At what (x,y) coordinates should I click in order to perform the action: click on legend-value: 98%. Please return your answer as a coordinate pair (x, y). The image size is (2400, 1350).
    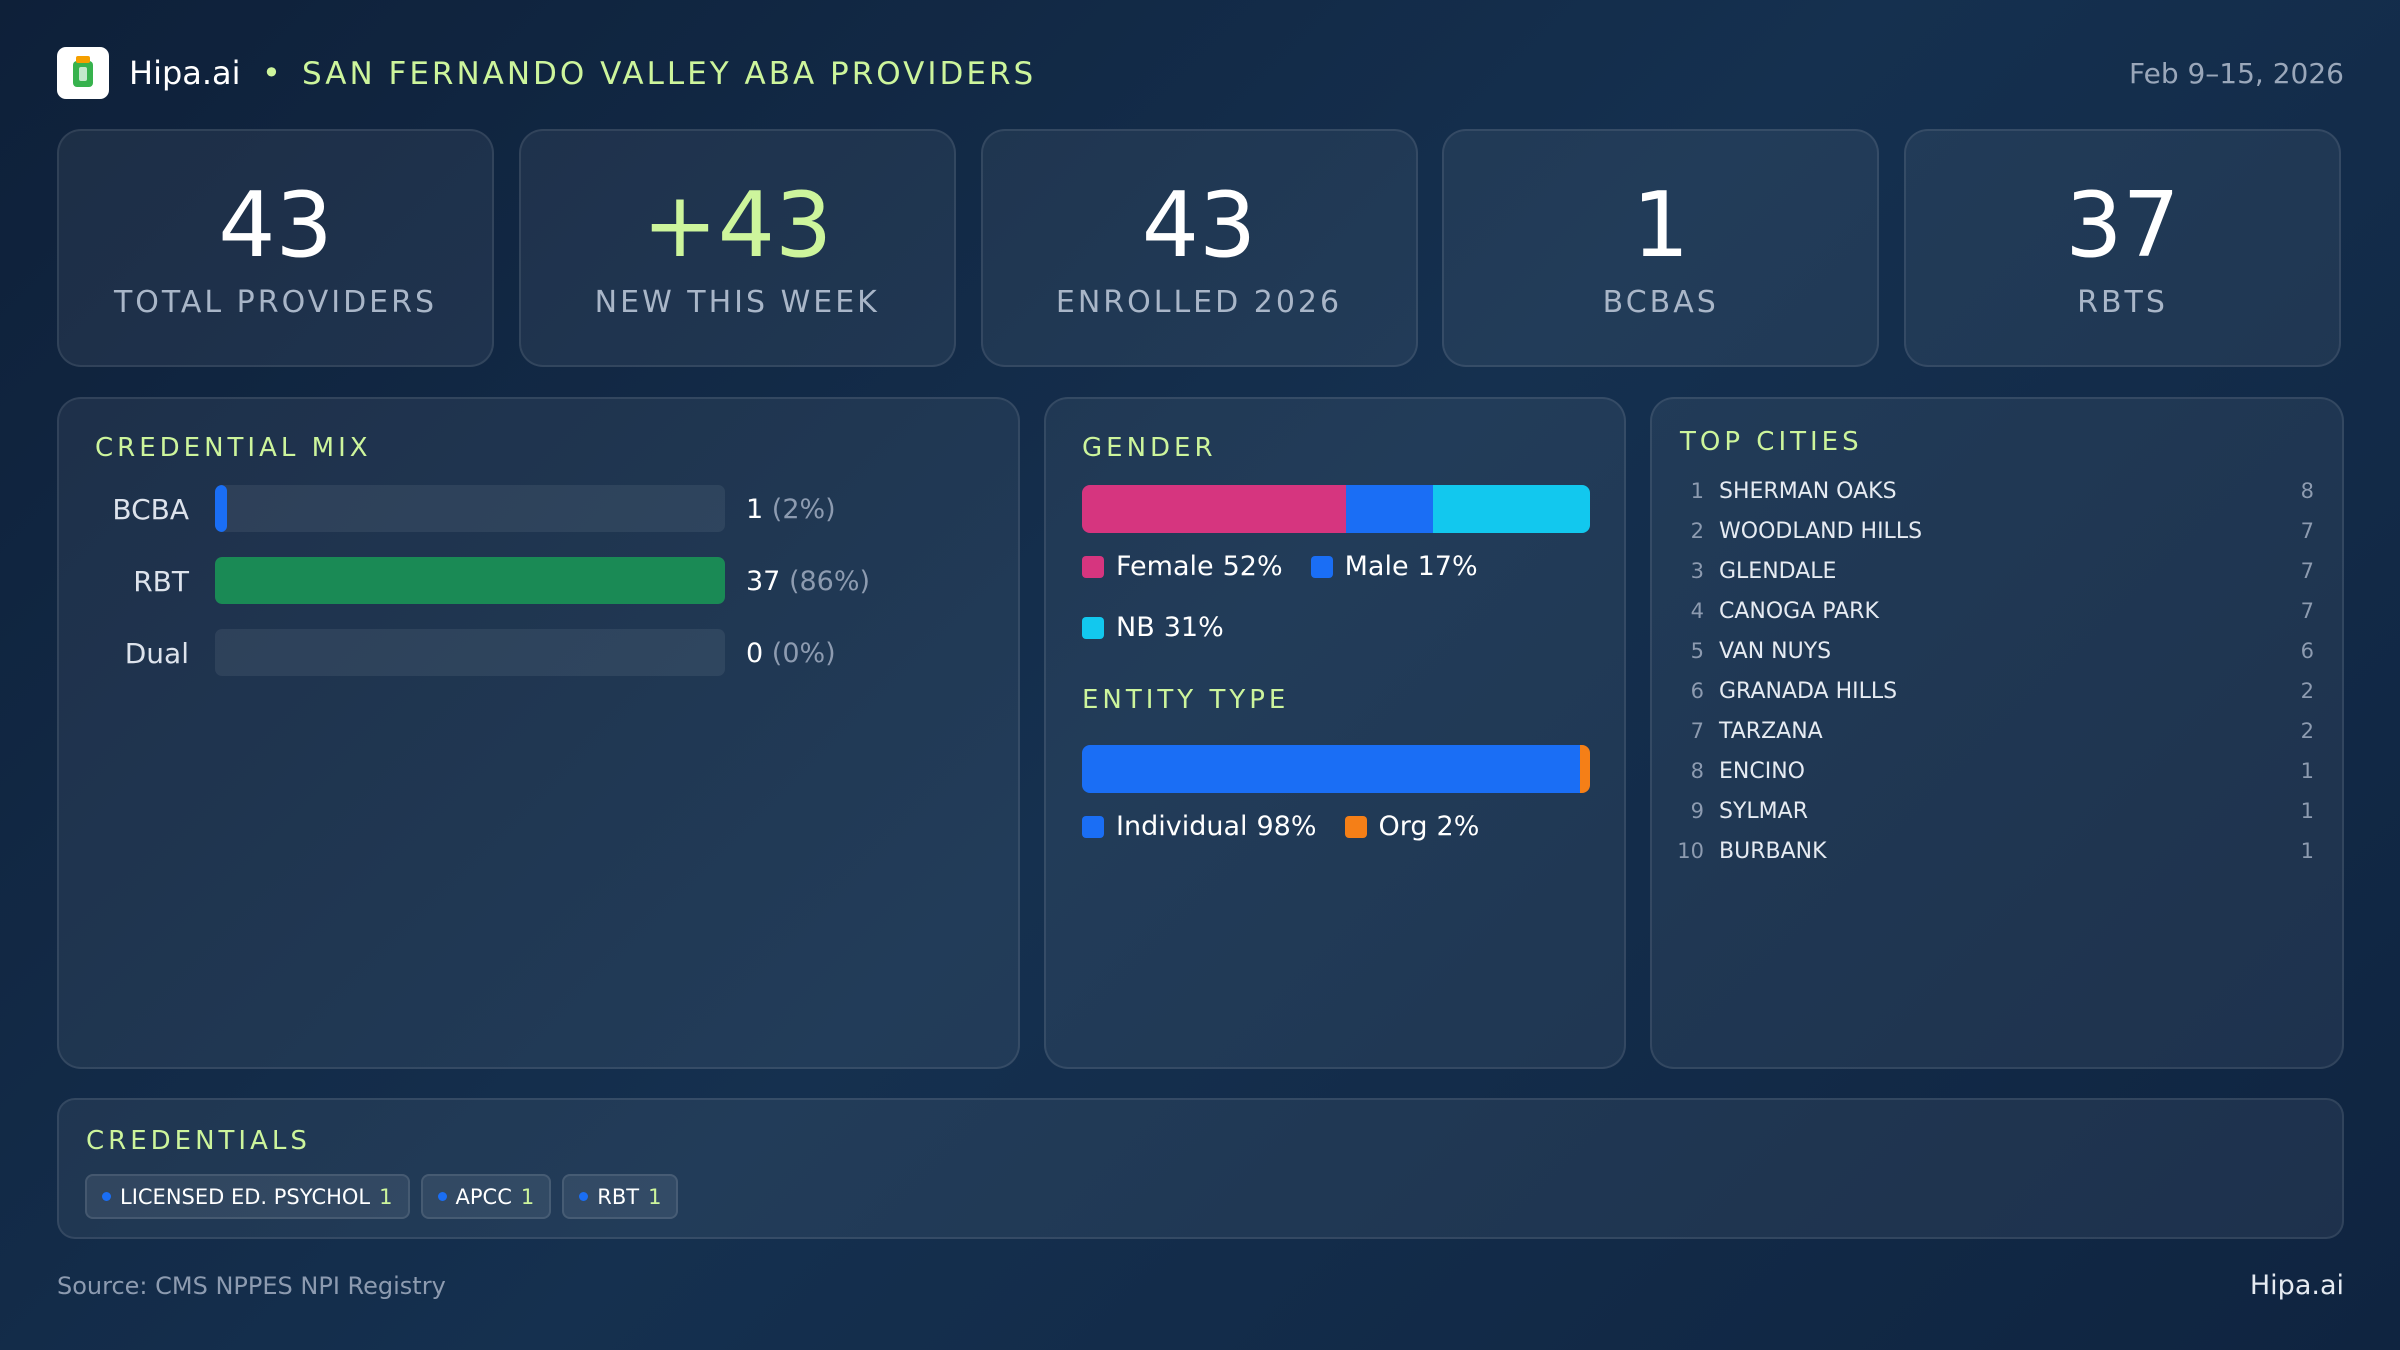
    Looking at the image, I should click on (1286, 826).